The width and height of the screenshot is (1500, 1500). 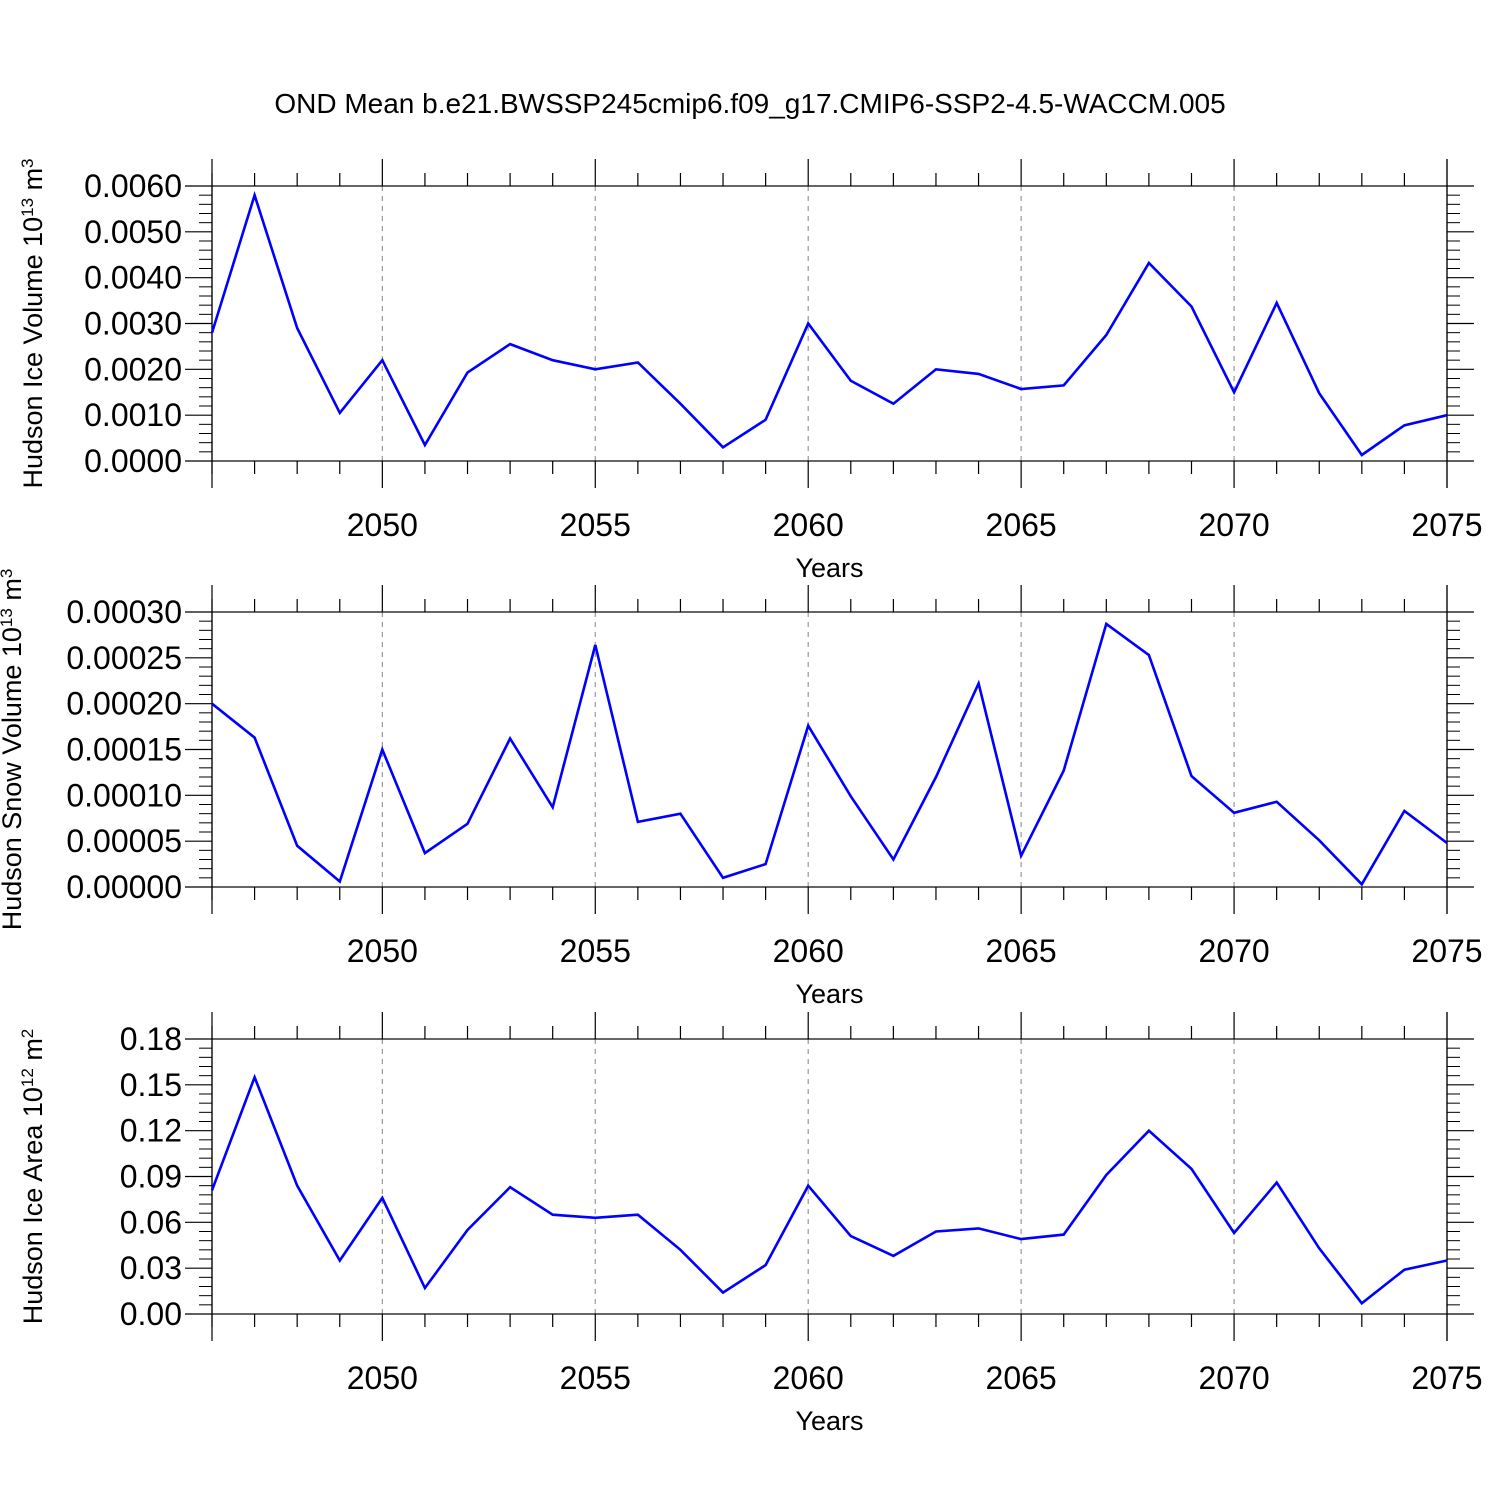 What do you see at coordinates (151, 1085) in the screenshot?
I see `y-tick-label: 0.15` at bounding box center [151, 1085].